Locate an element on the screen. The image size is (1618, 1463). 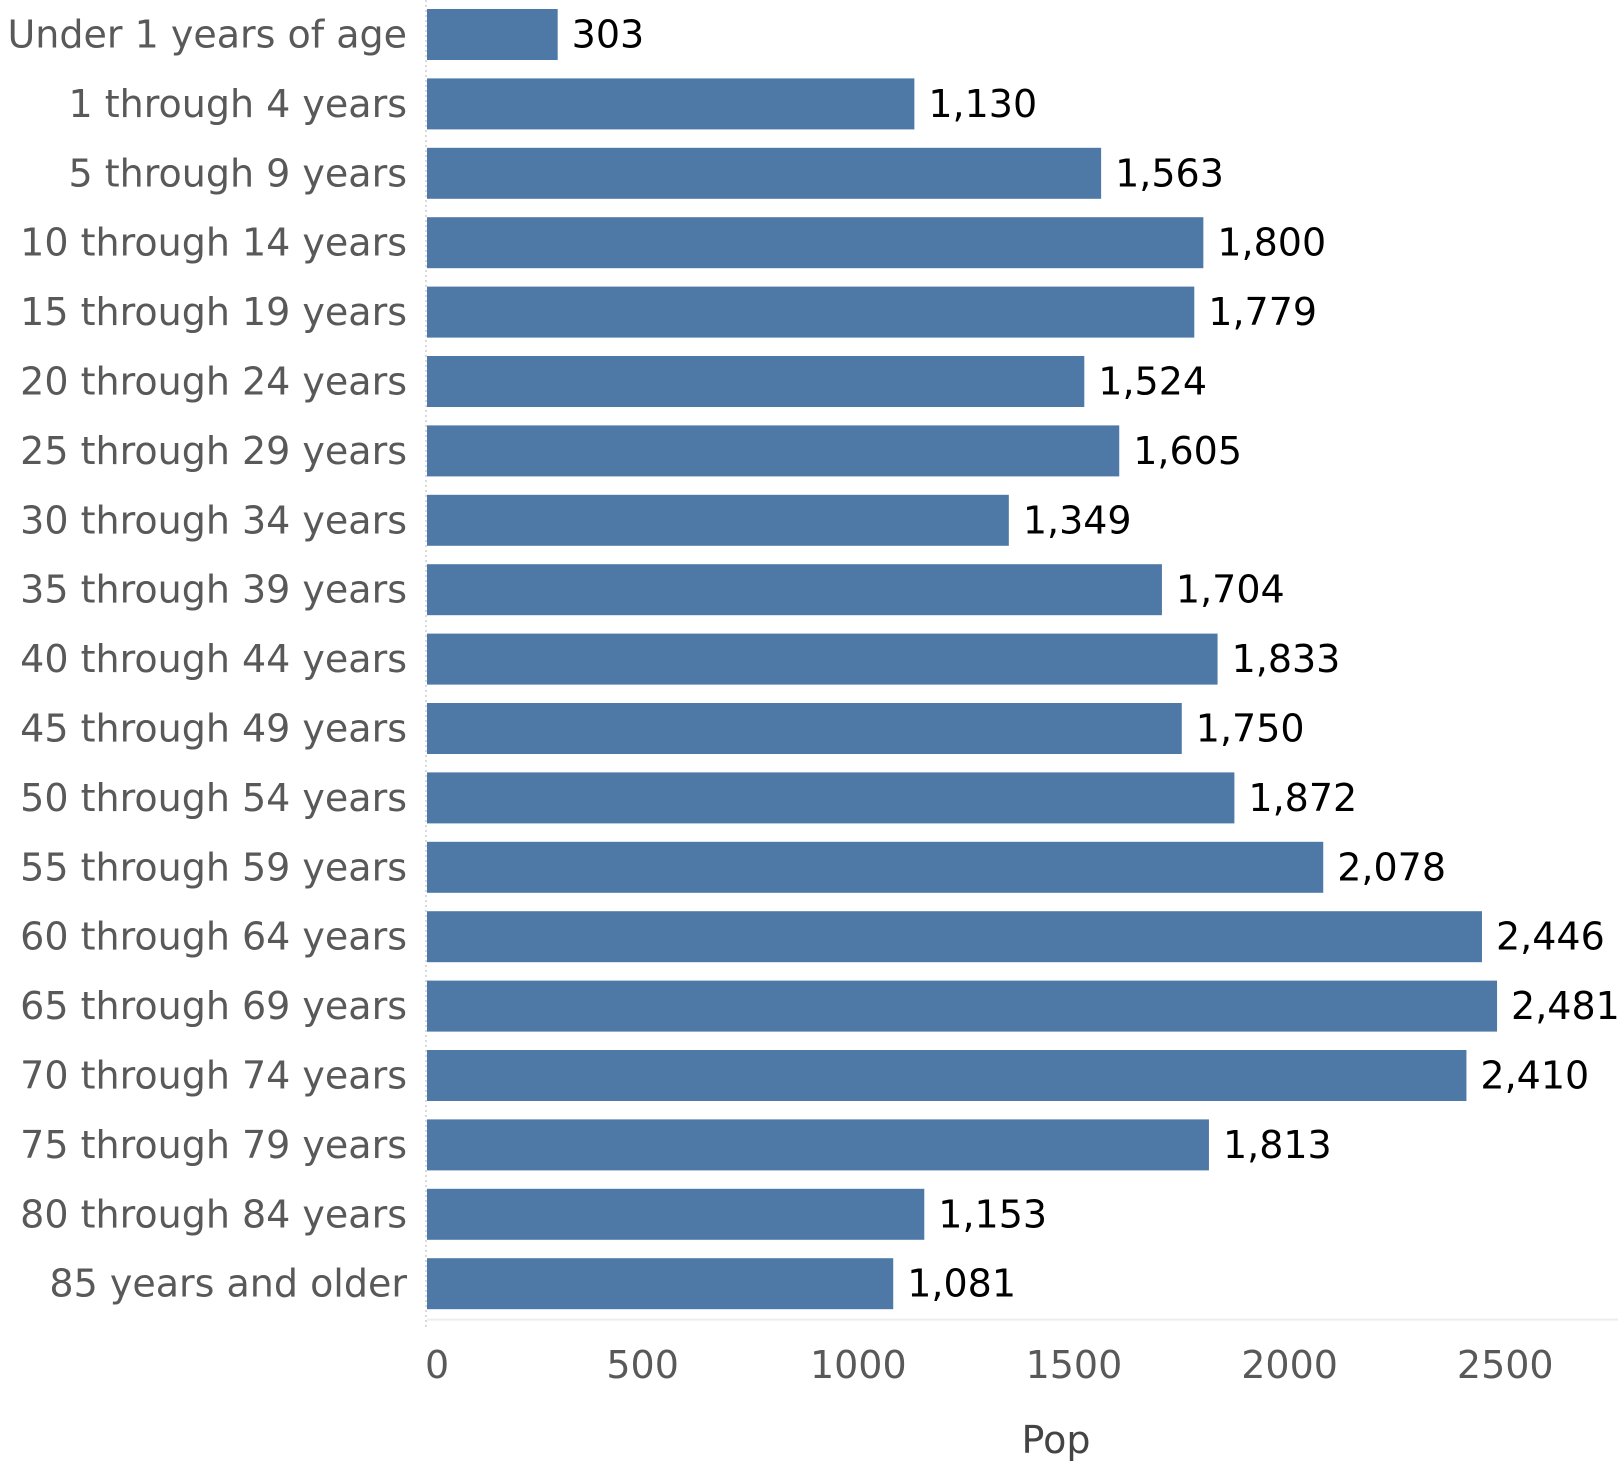
data-label: 1,872 is located at coordinates (1302, 798).